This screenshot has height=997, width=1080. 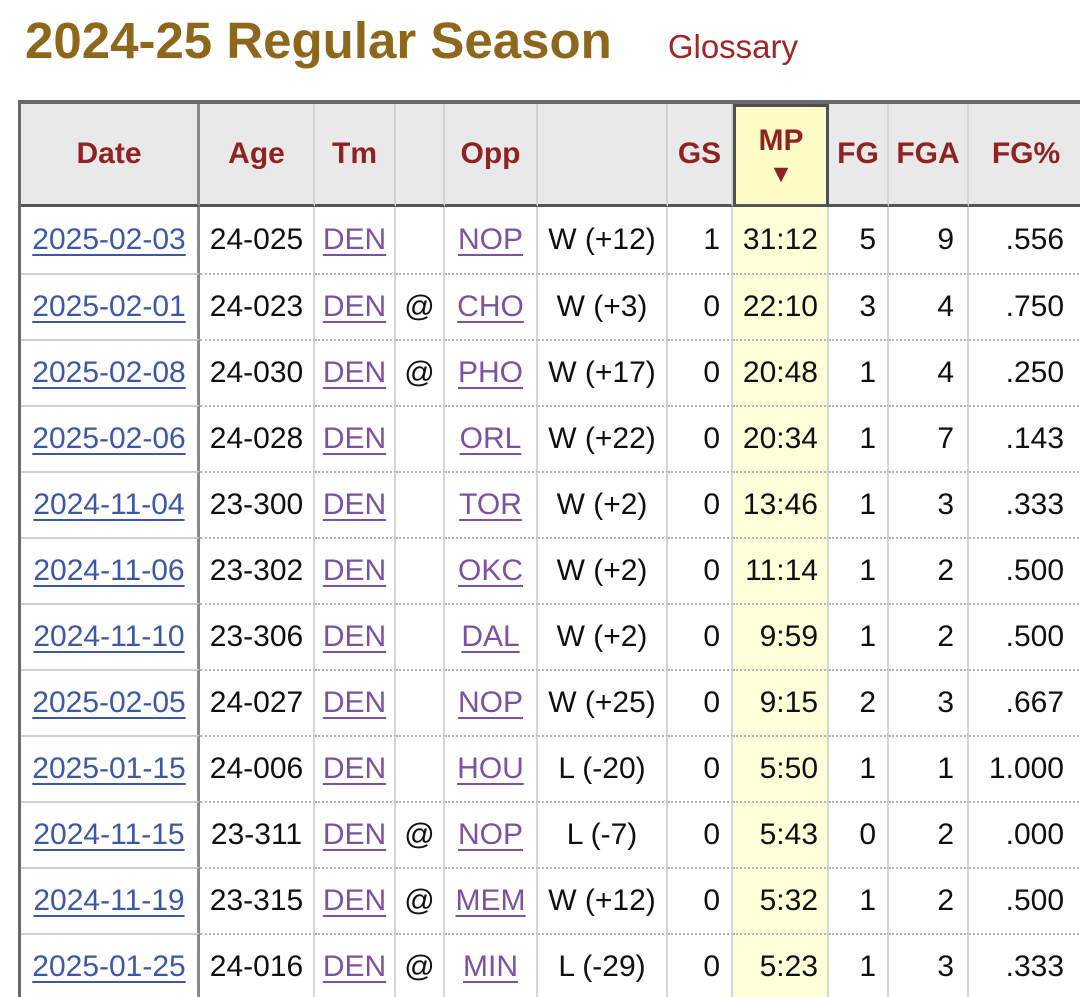 I want to click on boxscore-date-link: 2025-02-06, so click(x=109, y=438).